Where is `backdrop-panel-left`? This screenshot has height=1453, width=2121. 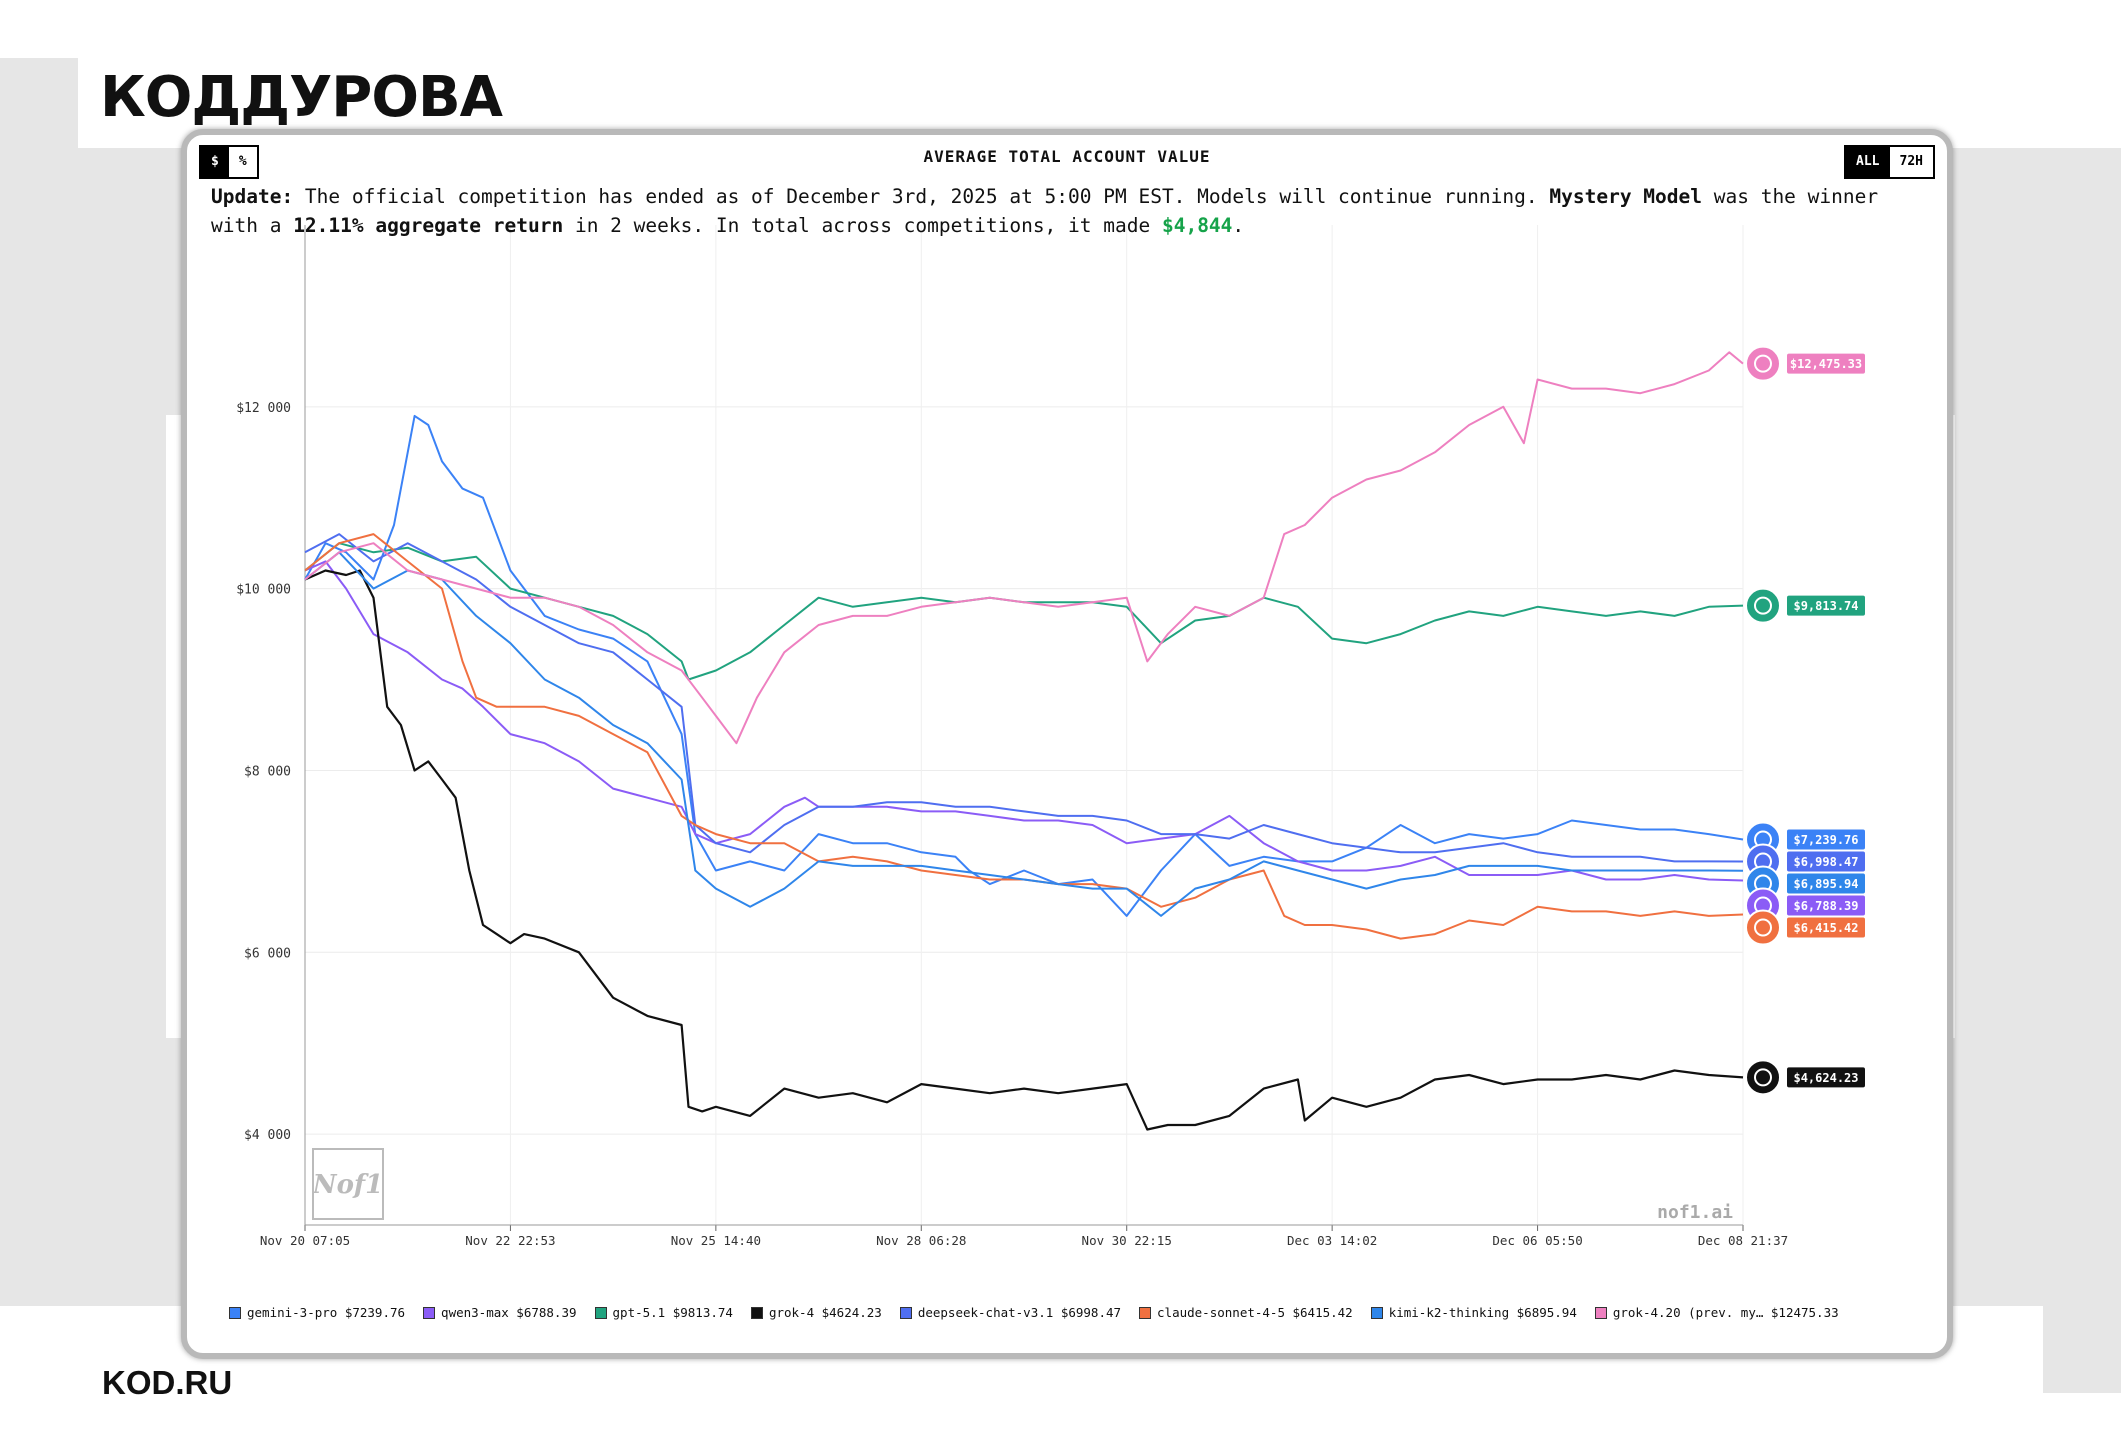
backdrop-panel-left is located at coordinates (39, 682).